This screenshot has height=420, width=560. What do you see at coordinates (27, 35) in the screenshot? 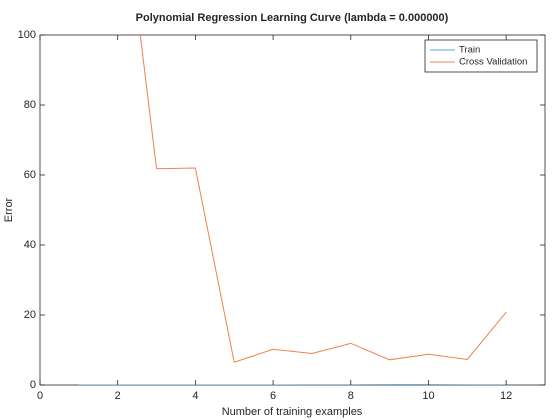
I see `y-tick-label: 100` at bounding box center [27, 35].